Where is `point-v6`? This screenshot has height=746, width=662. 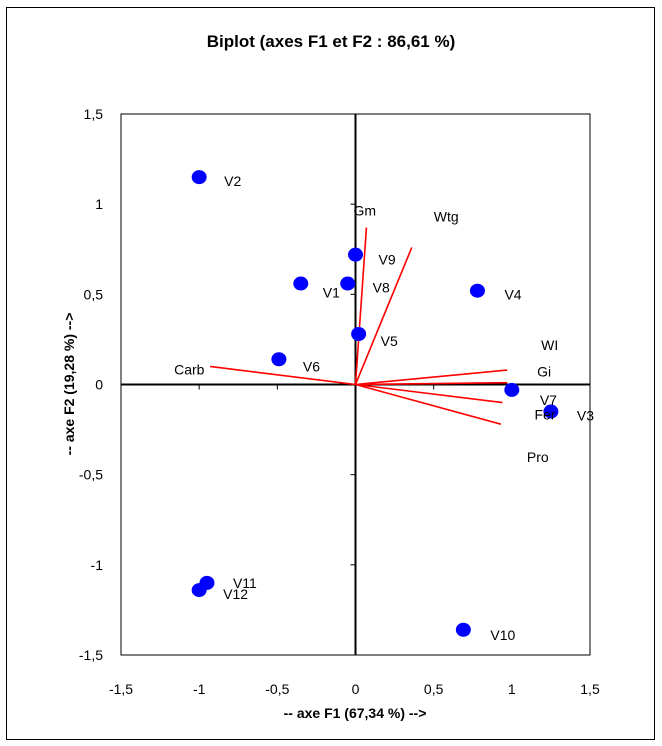 point-v6 is located at coordinates (279, 359).